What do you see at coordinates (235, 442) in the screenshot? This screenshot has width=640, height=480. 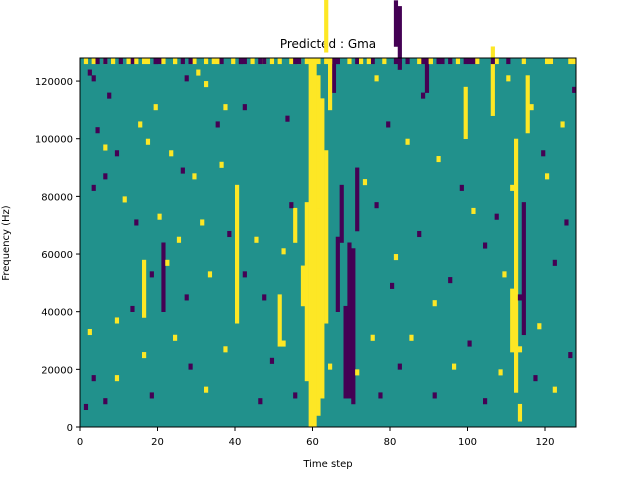 I see `x-tick-label: 40` at bounding box center [235, 442].